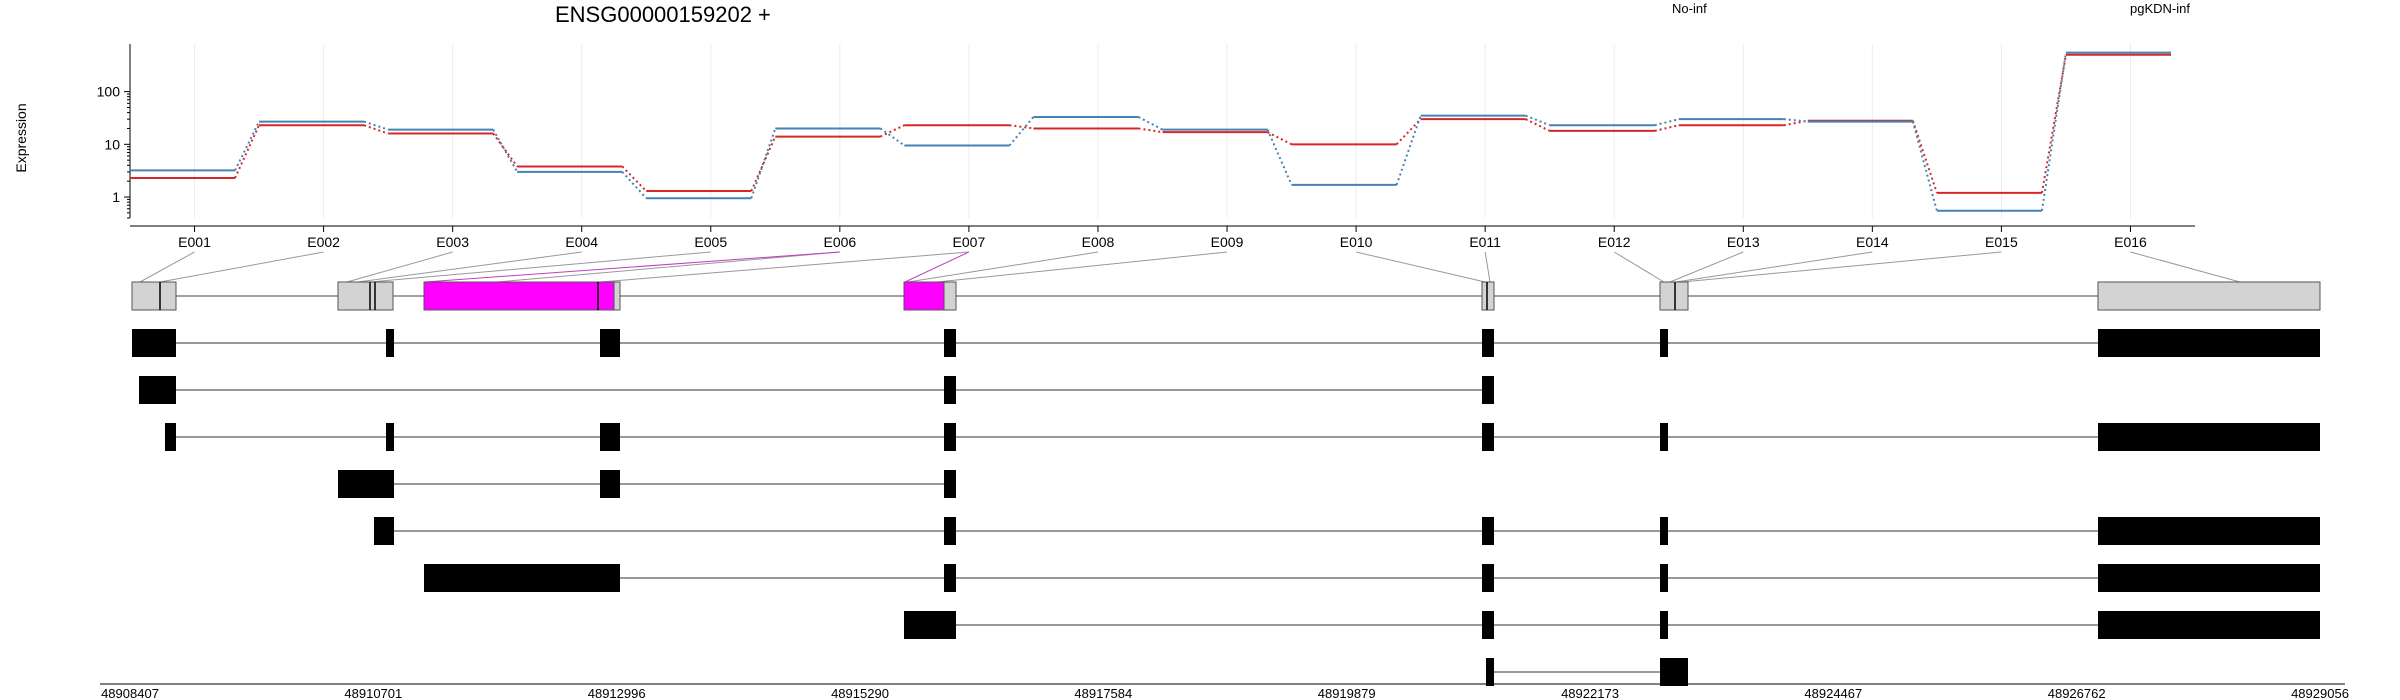 This screenshot has height=700, width=2400. What do you see at coordinates (1689, 8) in the screenshot?
I see `legend-no-inf: No-inf` at bounding box center [1689, 8].